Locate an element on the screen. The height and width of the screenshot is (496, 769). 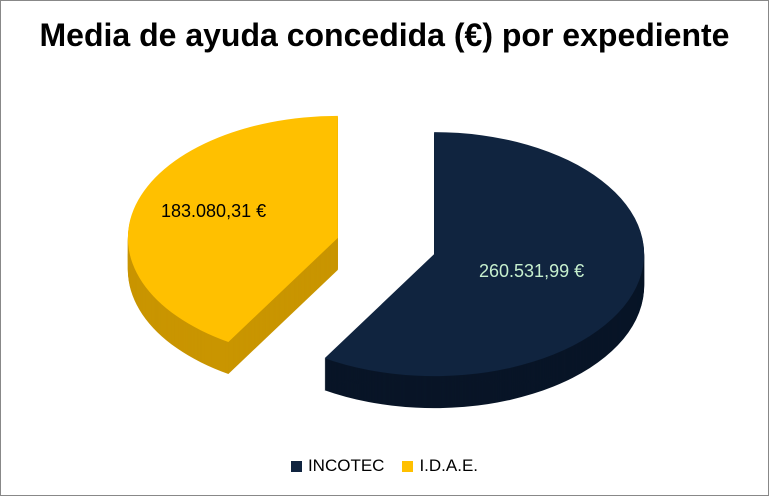
legend-item-idae: I.D.A.E. is located at coordinates (440, 466).